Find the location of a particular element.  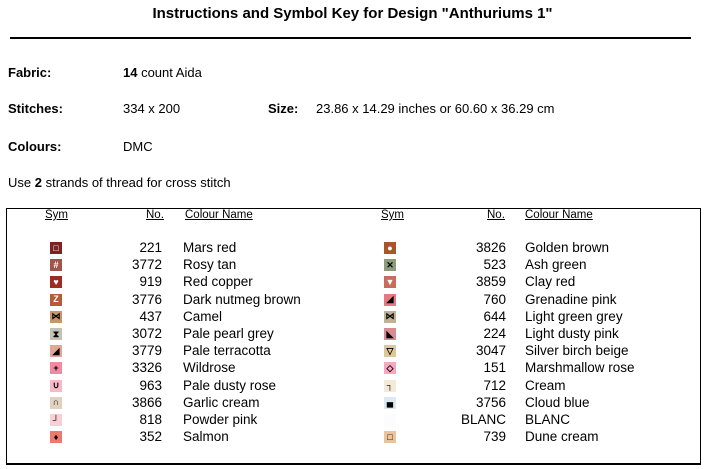

header-name-left: Colour Name is located at coordinates (219, 215).